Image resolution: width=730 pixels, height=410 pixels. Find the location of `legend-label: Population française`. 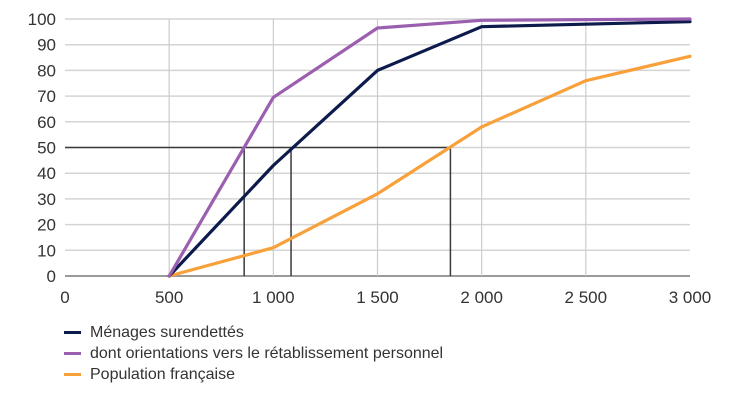

legend-label: Population française is located at coordinates (162, 374).